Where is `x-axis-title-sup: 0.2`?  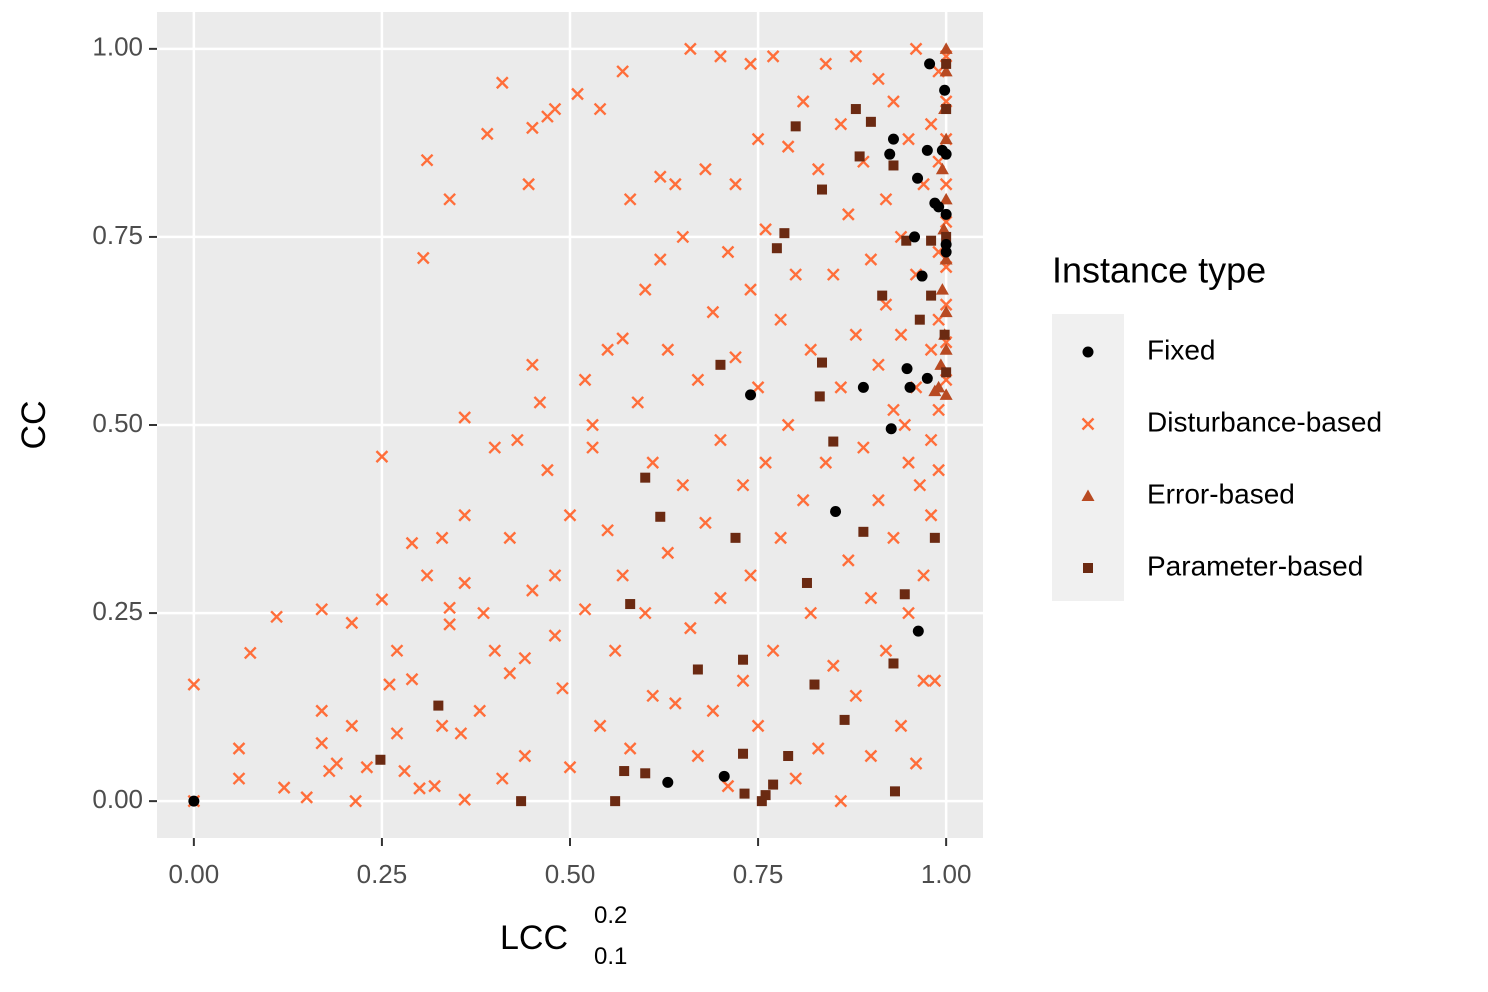 x-axis-title-sup: 0.2 is located at coordinates (610, 915).